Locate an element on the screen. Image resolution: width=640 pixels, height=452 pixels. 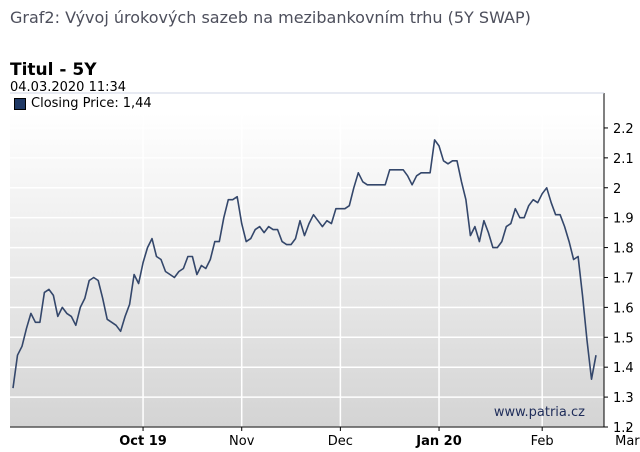
x-tick-label: Jan 20 is located at coordinates (438, 441).